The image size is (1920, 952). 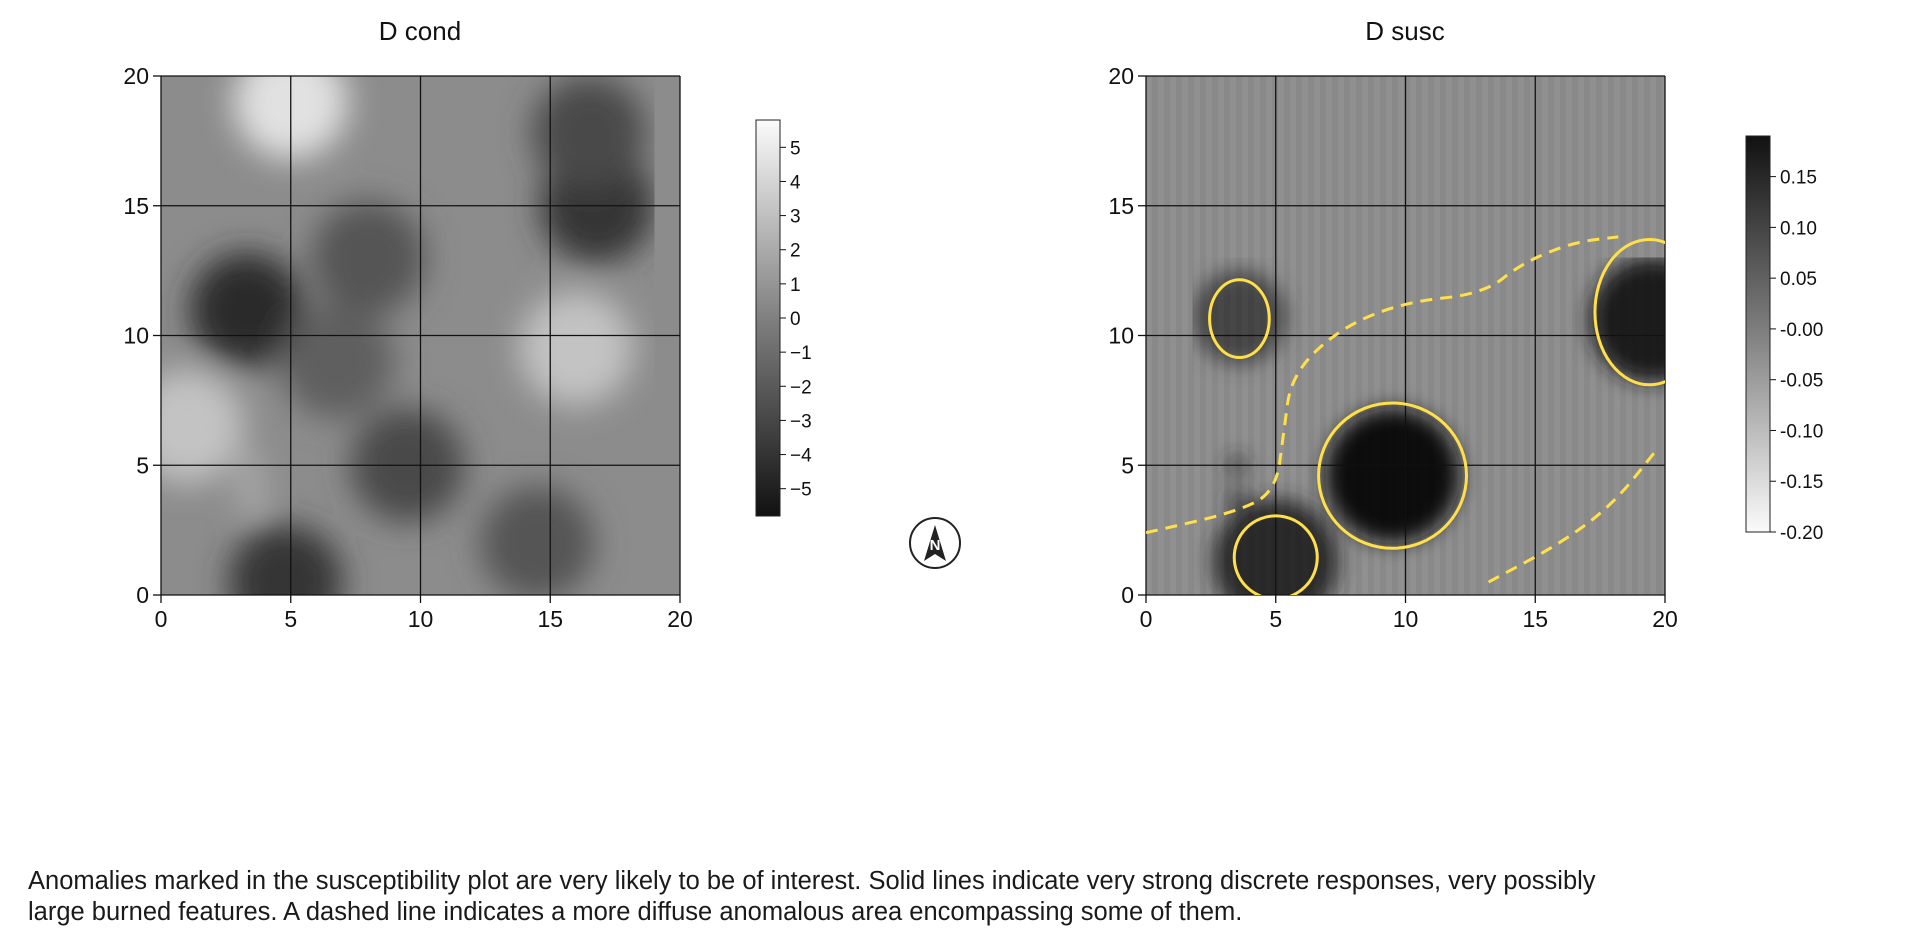 What do you see at coordinates (1801, 330) in the screenshot?
I see `colorbar-tick-label: -0.00` at bounding box center [1801, 330].